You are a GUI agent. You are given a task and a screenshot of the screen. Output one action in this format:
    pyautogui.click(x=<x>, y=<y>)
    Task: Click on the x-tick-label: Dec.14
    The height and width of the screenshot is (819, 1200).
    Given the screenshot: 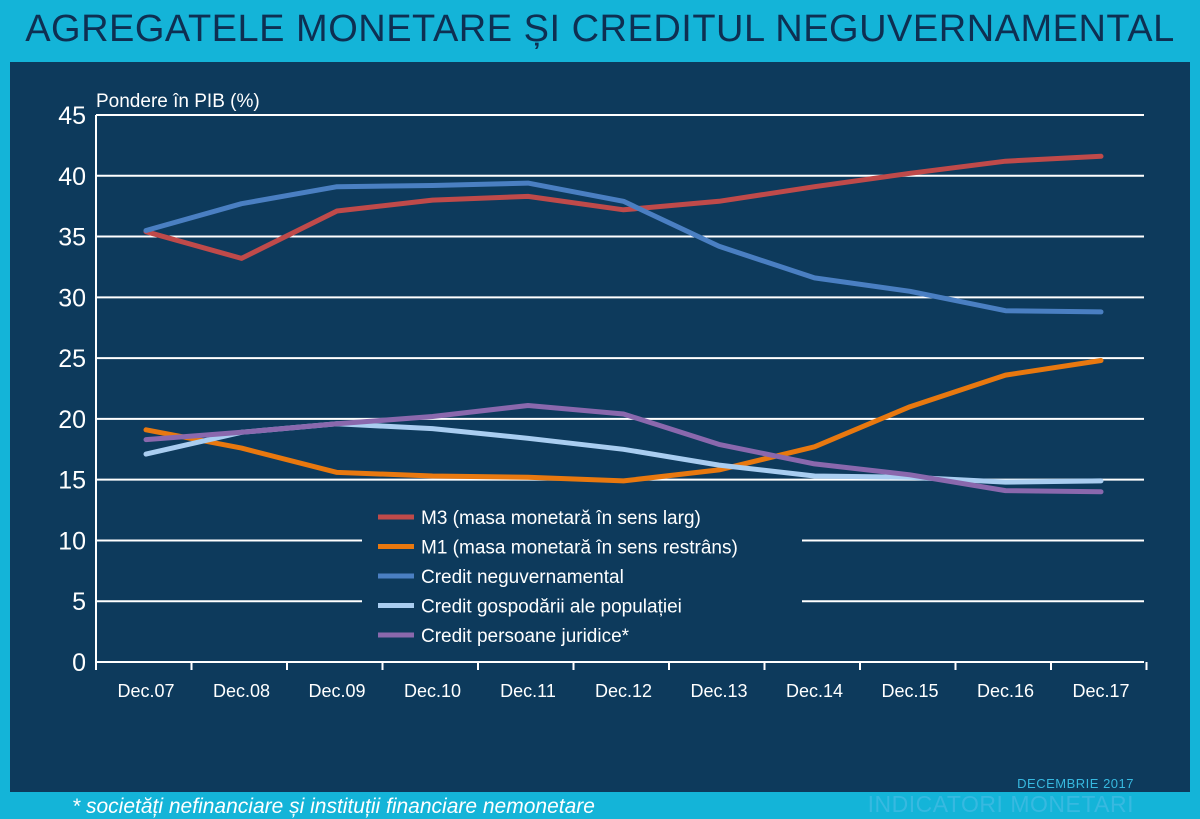 What is the action you would take?
    pyautogui.click(x=814, y=691)
    